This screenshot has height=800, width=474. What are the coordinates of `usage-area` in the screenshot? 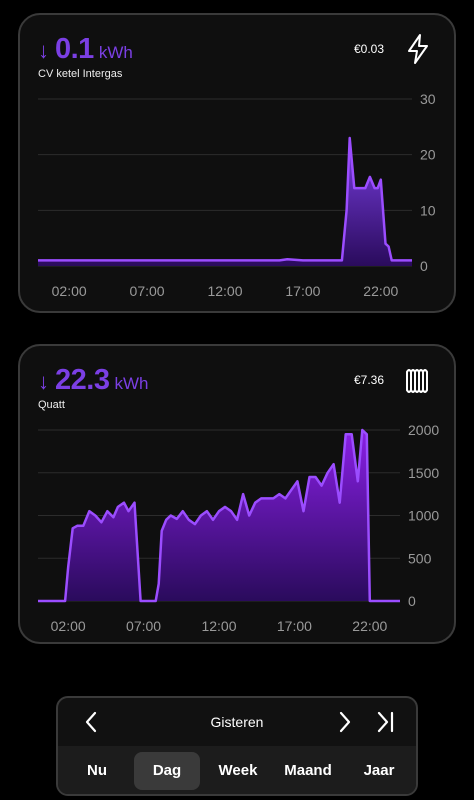 It's located at (225, 202).